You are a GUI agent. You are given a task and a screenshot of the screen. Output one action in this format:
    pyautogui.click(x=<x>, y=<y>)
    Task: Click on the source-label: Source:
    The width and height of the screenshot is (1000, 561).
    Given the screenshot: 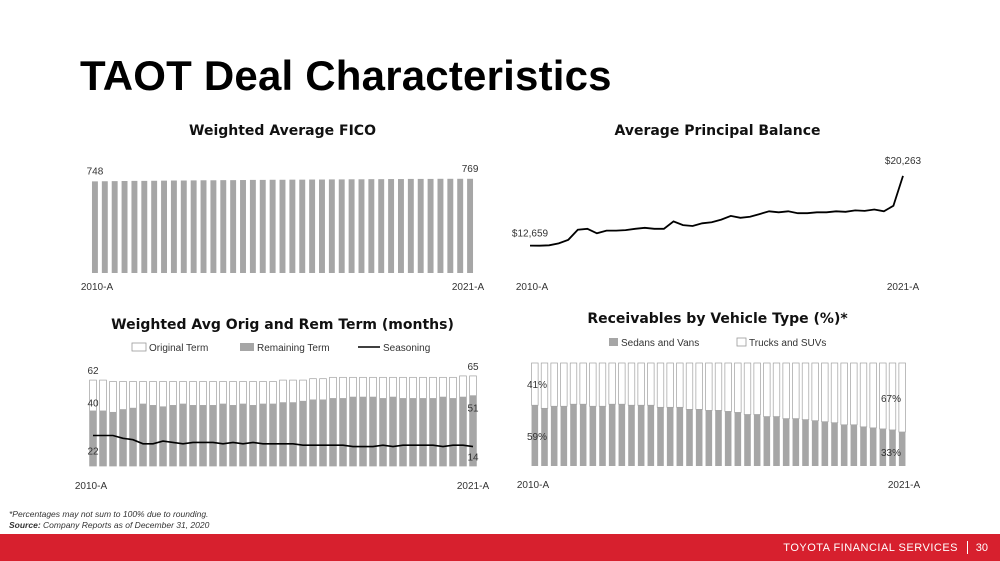 What is the action you would take?
    pyautogui.click(x=25, y=525)
    